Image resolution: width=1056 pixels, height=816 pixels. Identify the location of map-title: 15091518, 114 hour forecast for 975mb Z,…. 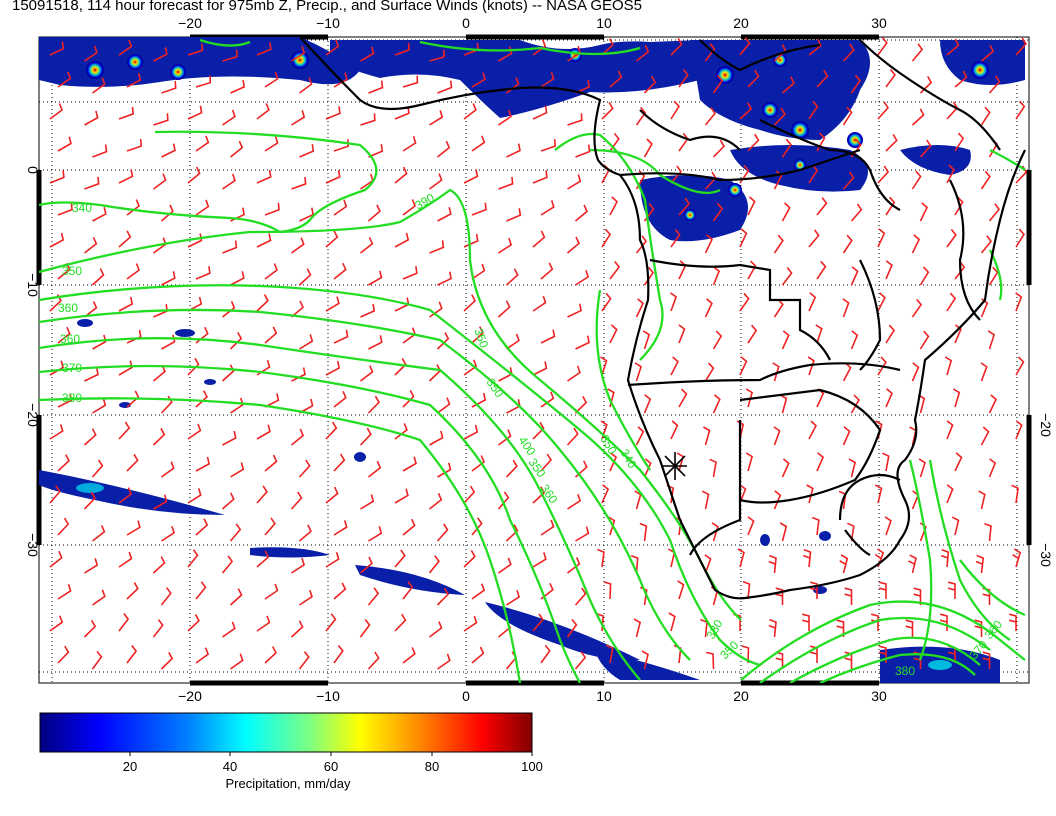
(327, 7).